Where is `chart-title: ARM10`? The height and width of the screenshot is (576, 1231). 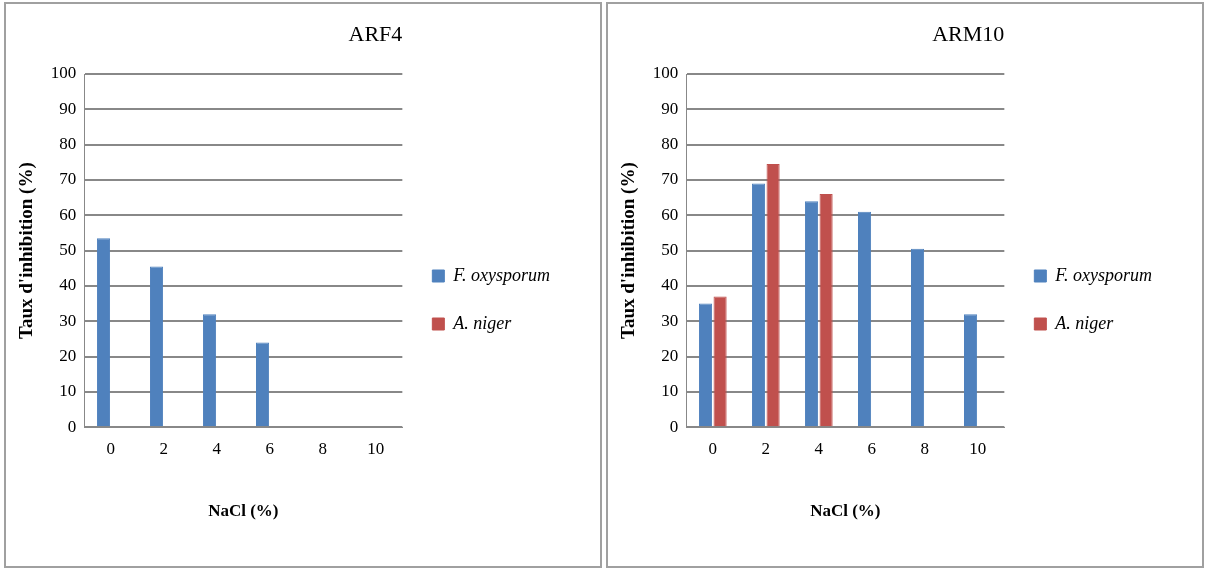 chart-title: ARM10 is located at coordinates (968, 33).